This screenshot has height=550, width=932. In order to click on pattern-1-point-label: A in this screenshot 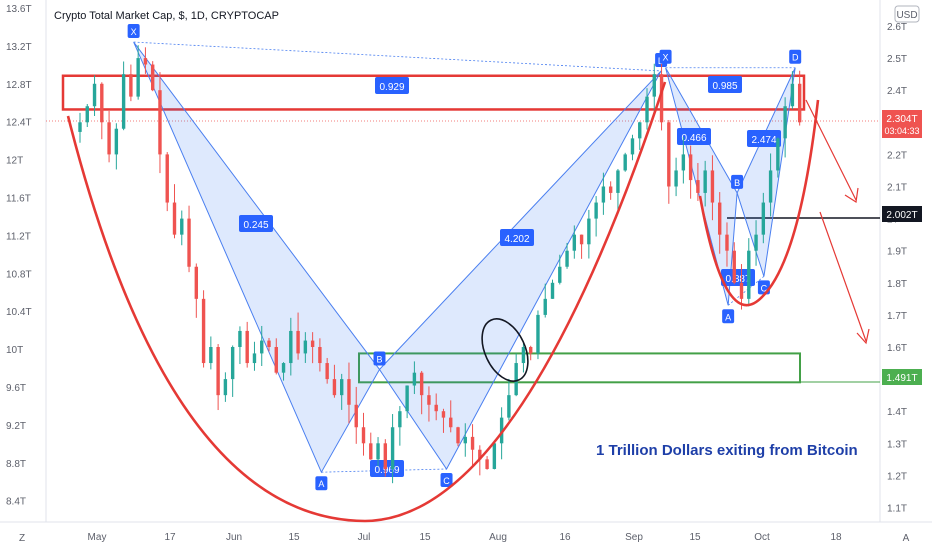, I will do `click(321, 484)`.